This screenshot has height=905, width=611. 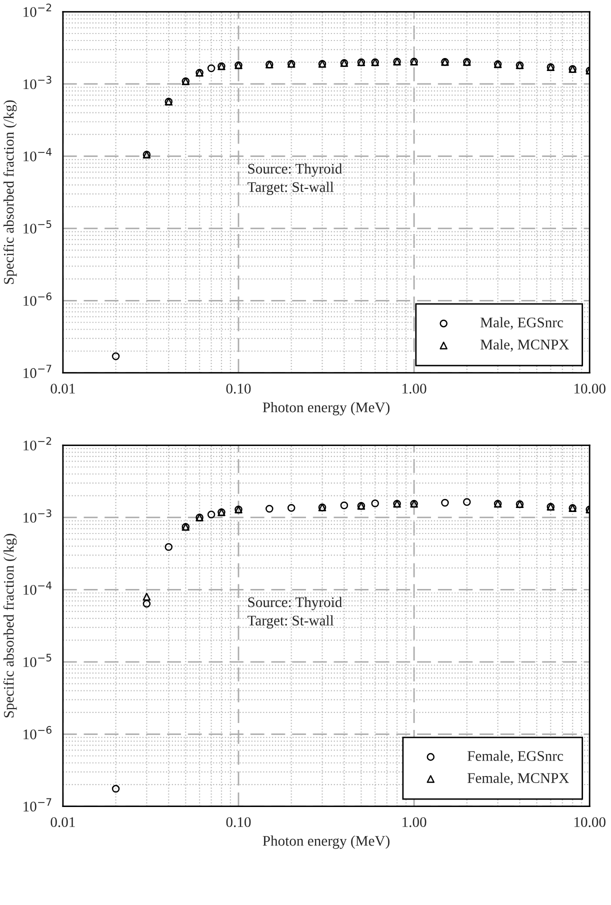 I want to click on legend-label: Male, MCNPX, so click(x=524, y=345).